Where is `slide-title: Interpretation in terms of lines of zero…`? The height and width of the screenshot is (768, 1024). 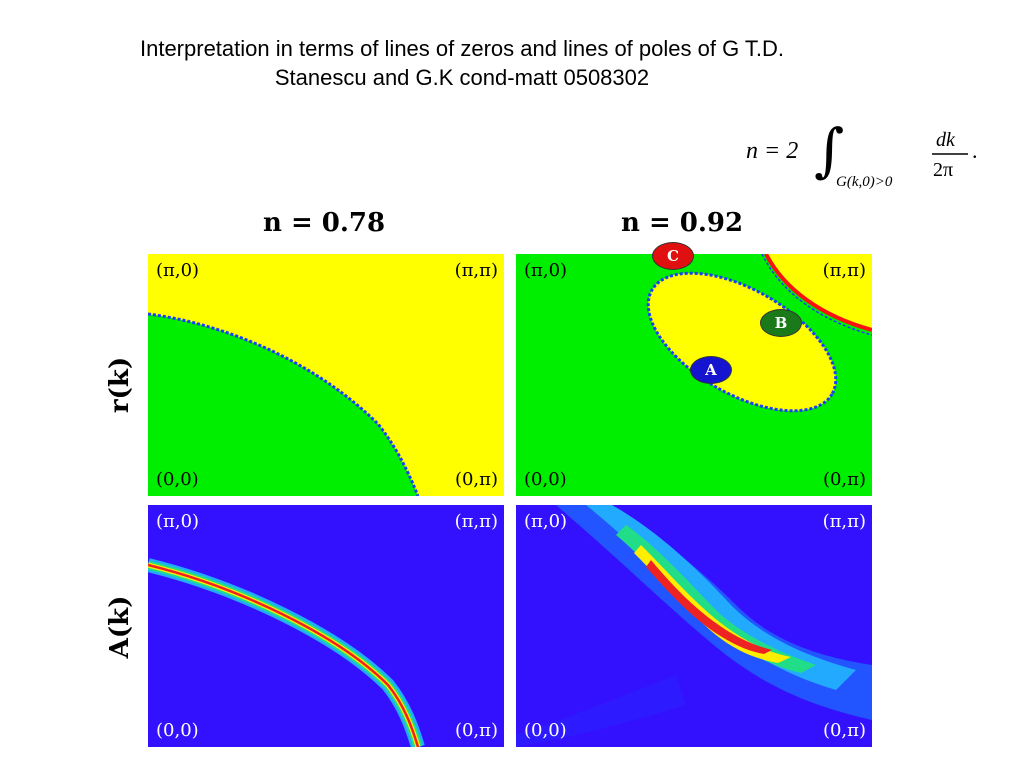 slide-title: Interpretation in terms of lines of zero… is located at coordinates (462, 63).